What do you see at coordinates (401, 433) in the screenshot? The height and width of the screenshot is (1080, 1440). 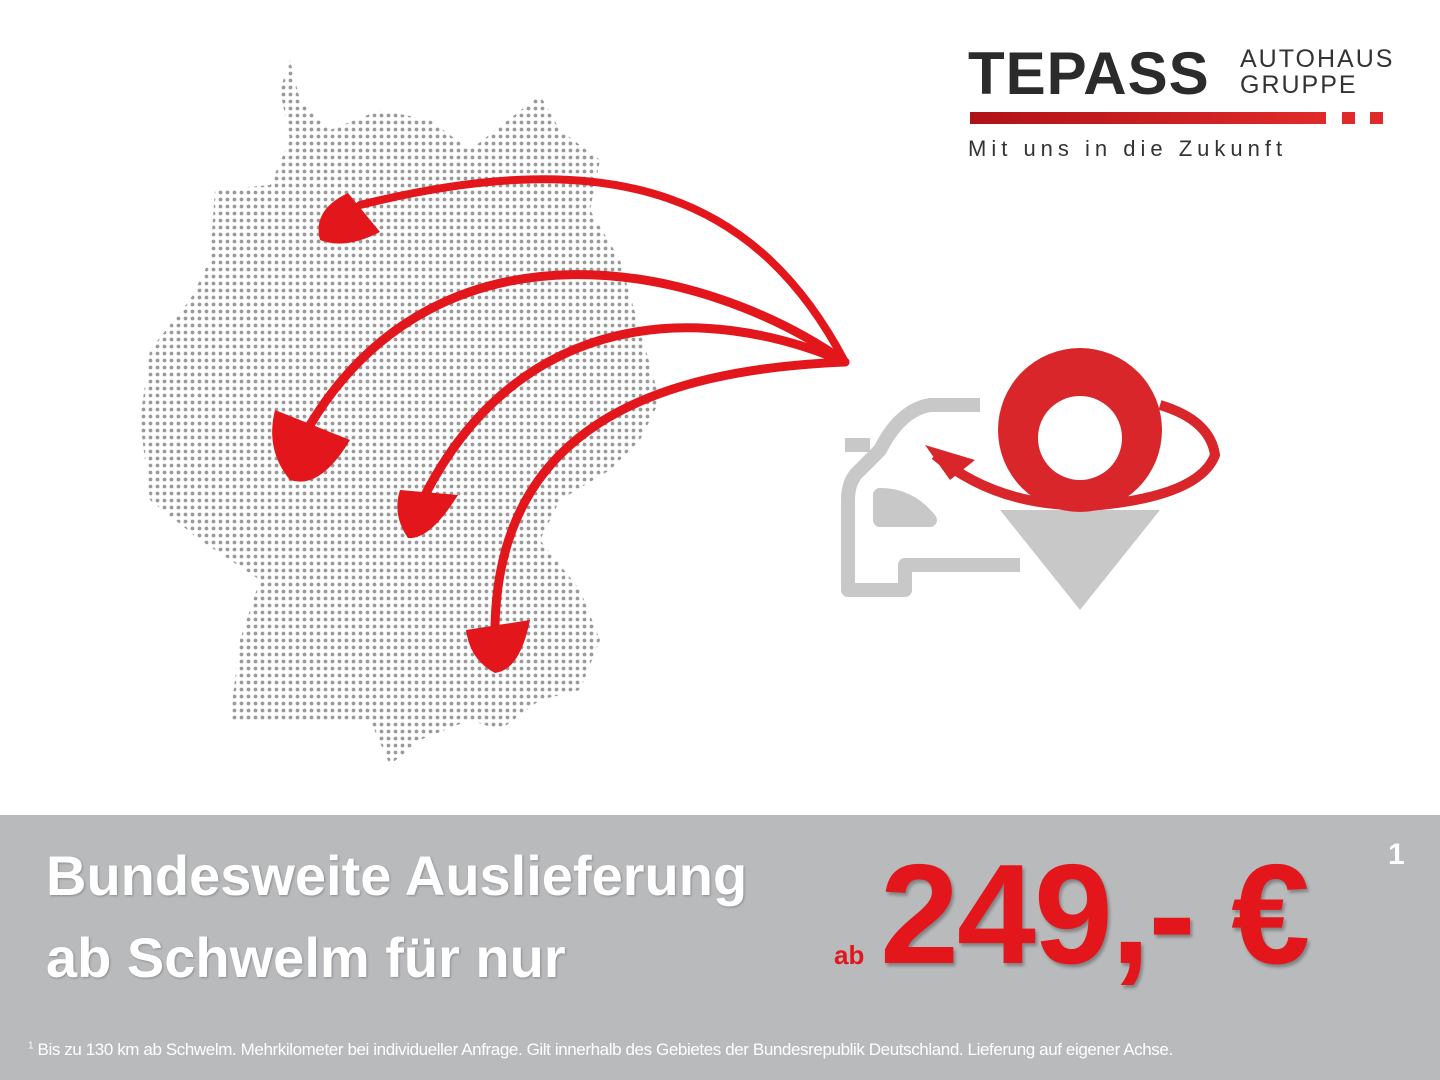 I see `arrow-heads` at bounding box center [401, 433].